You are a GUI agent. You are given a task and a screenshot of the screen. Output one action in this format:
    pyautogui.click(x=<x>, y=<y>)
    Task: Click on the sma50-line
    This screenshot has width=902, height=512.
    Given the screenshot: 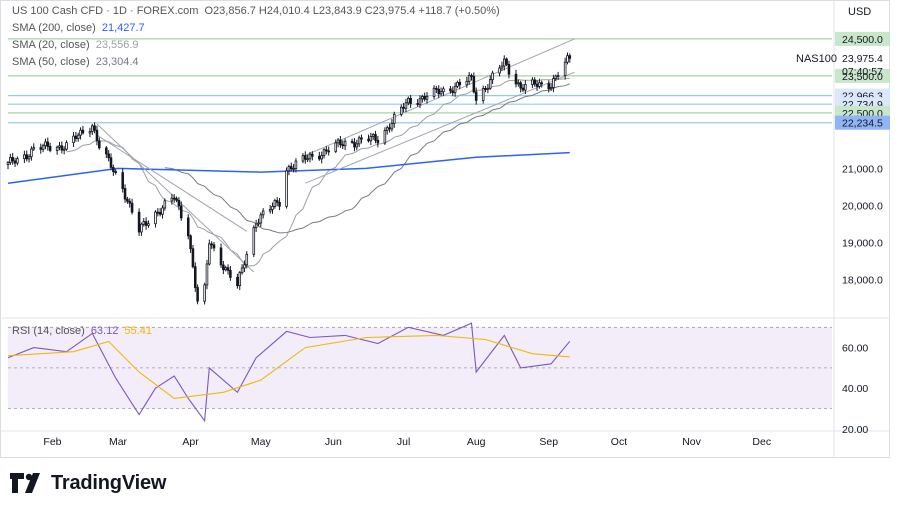 What is the action you would take?
    pyautogui.click(x=367, y=158)
    